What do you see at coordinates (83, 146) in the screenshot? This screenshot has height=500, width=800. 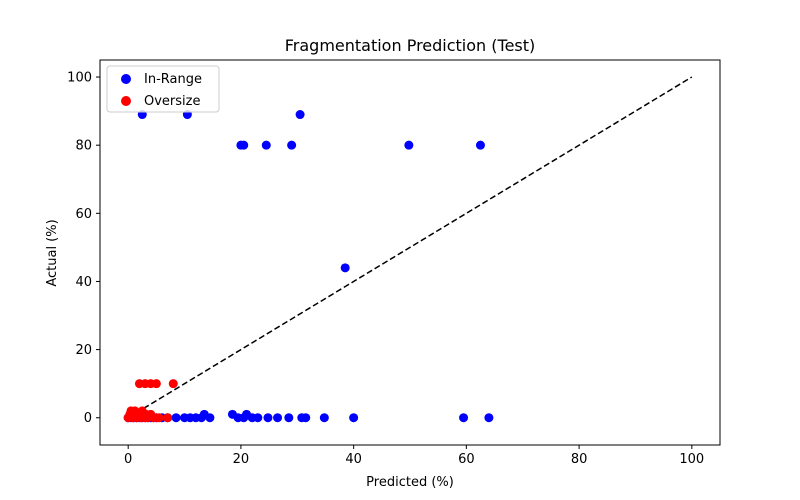 I see `y-tick-label: 80` at bounding box center [83, 146].